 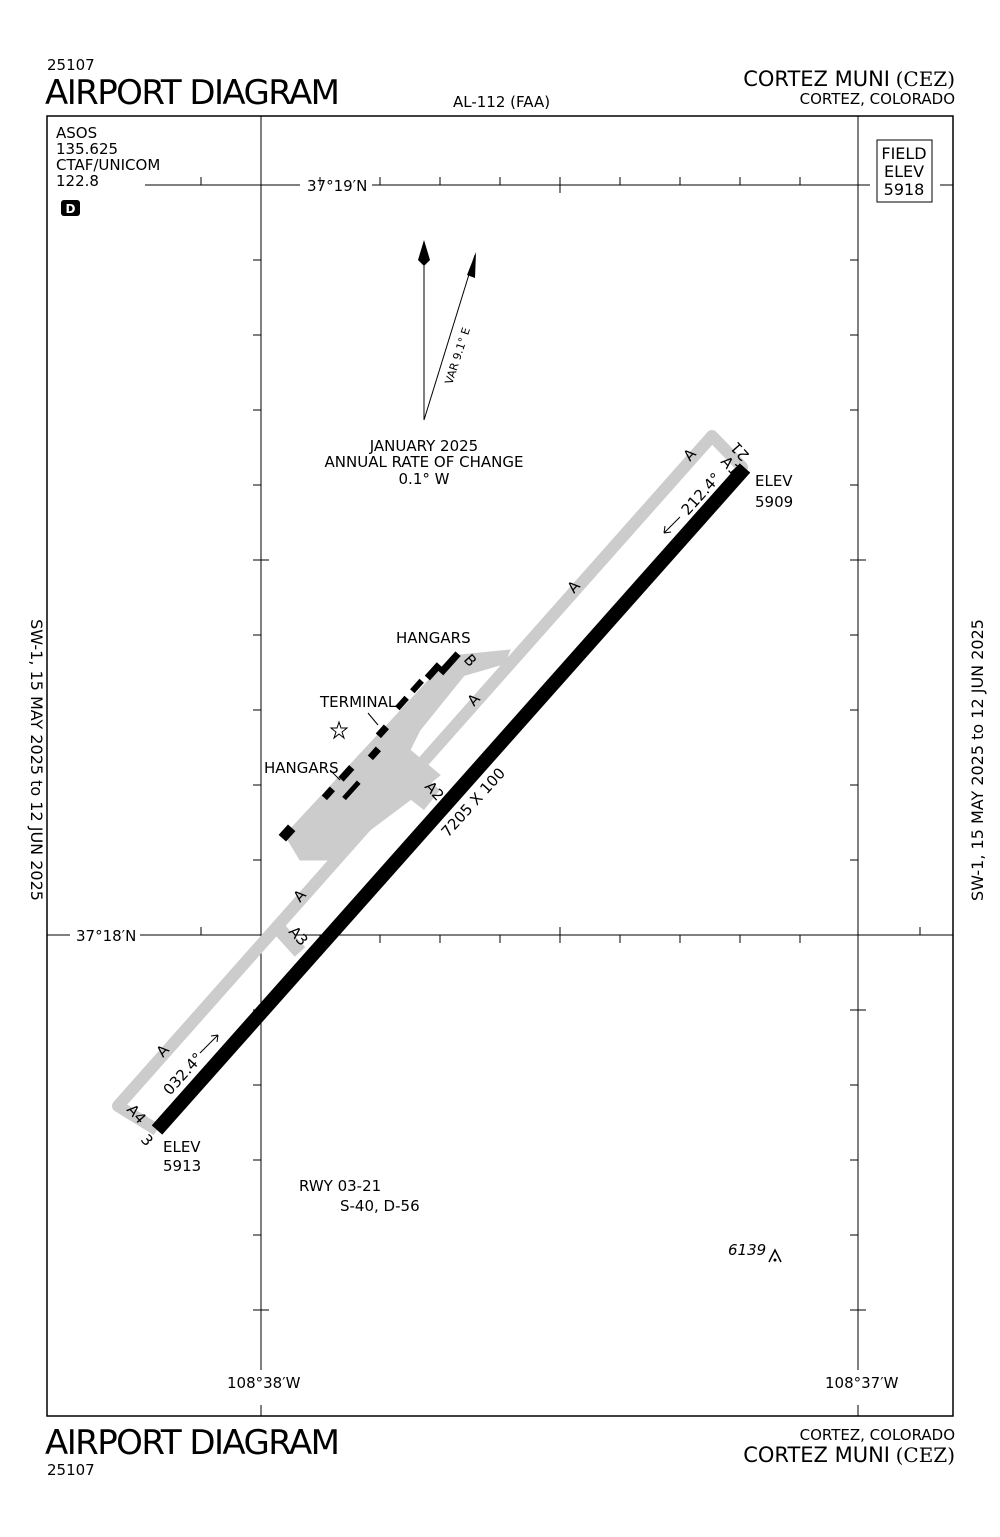 I want to click on elev-box, so click(x=904, y=171).